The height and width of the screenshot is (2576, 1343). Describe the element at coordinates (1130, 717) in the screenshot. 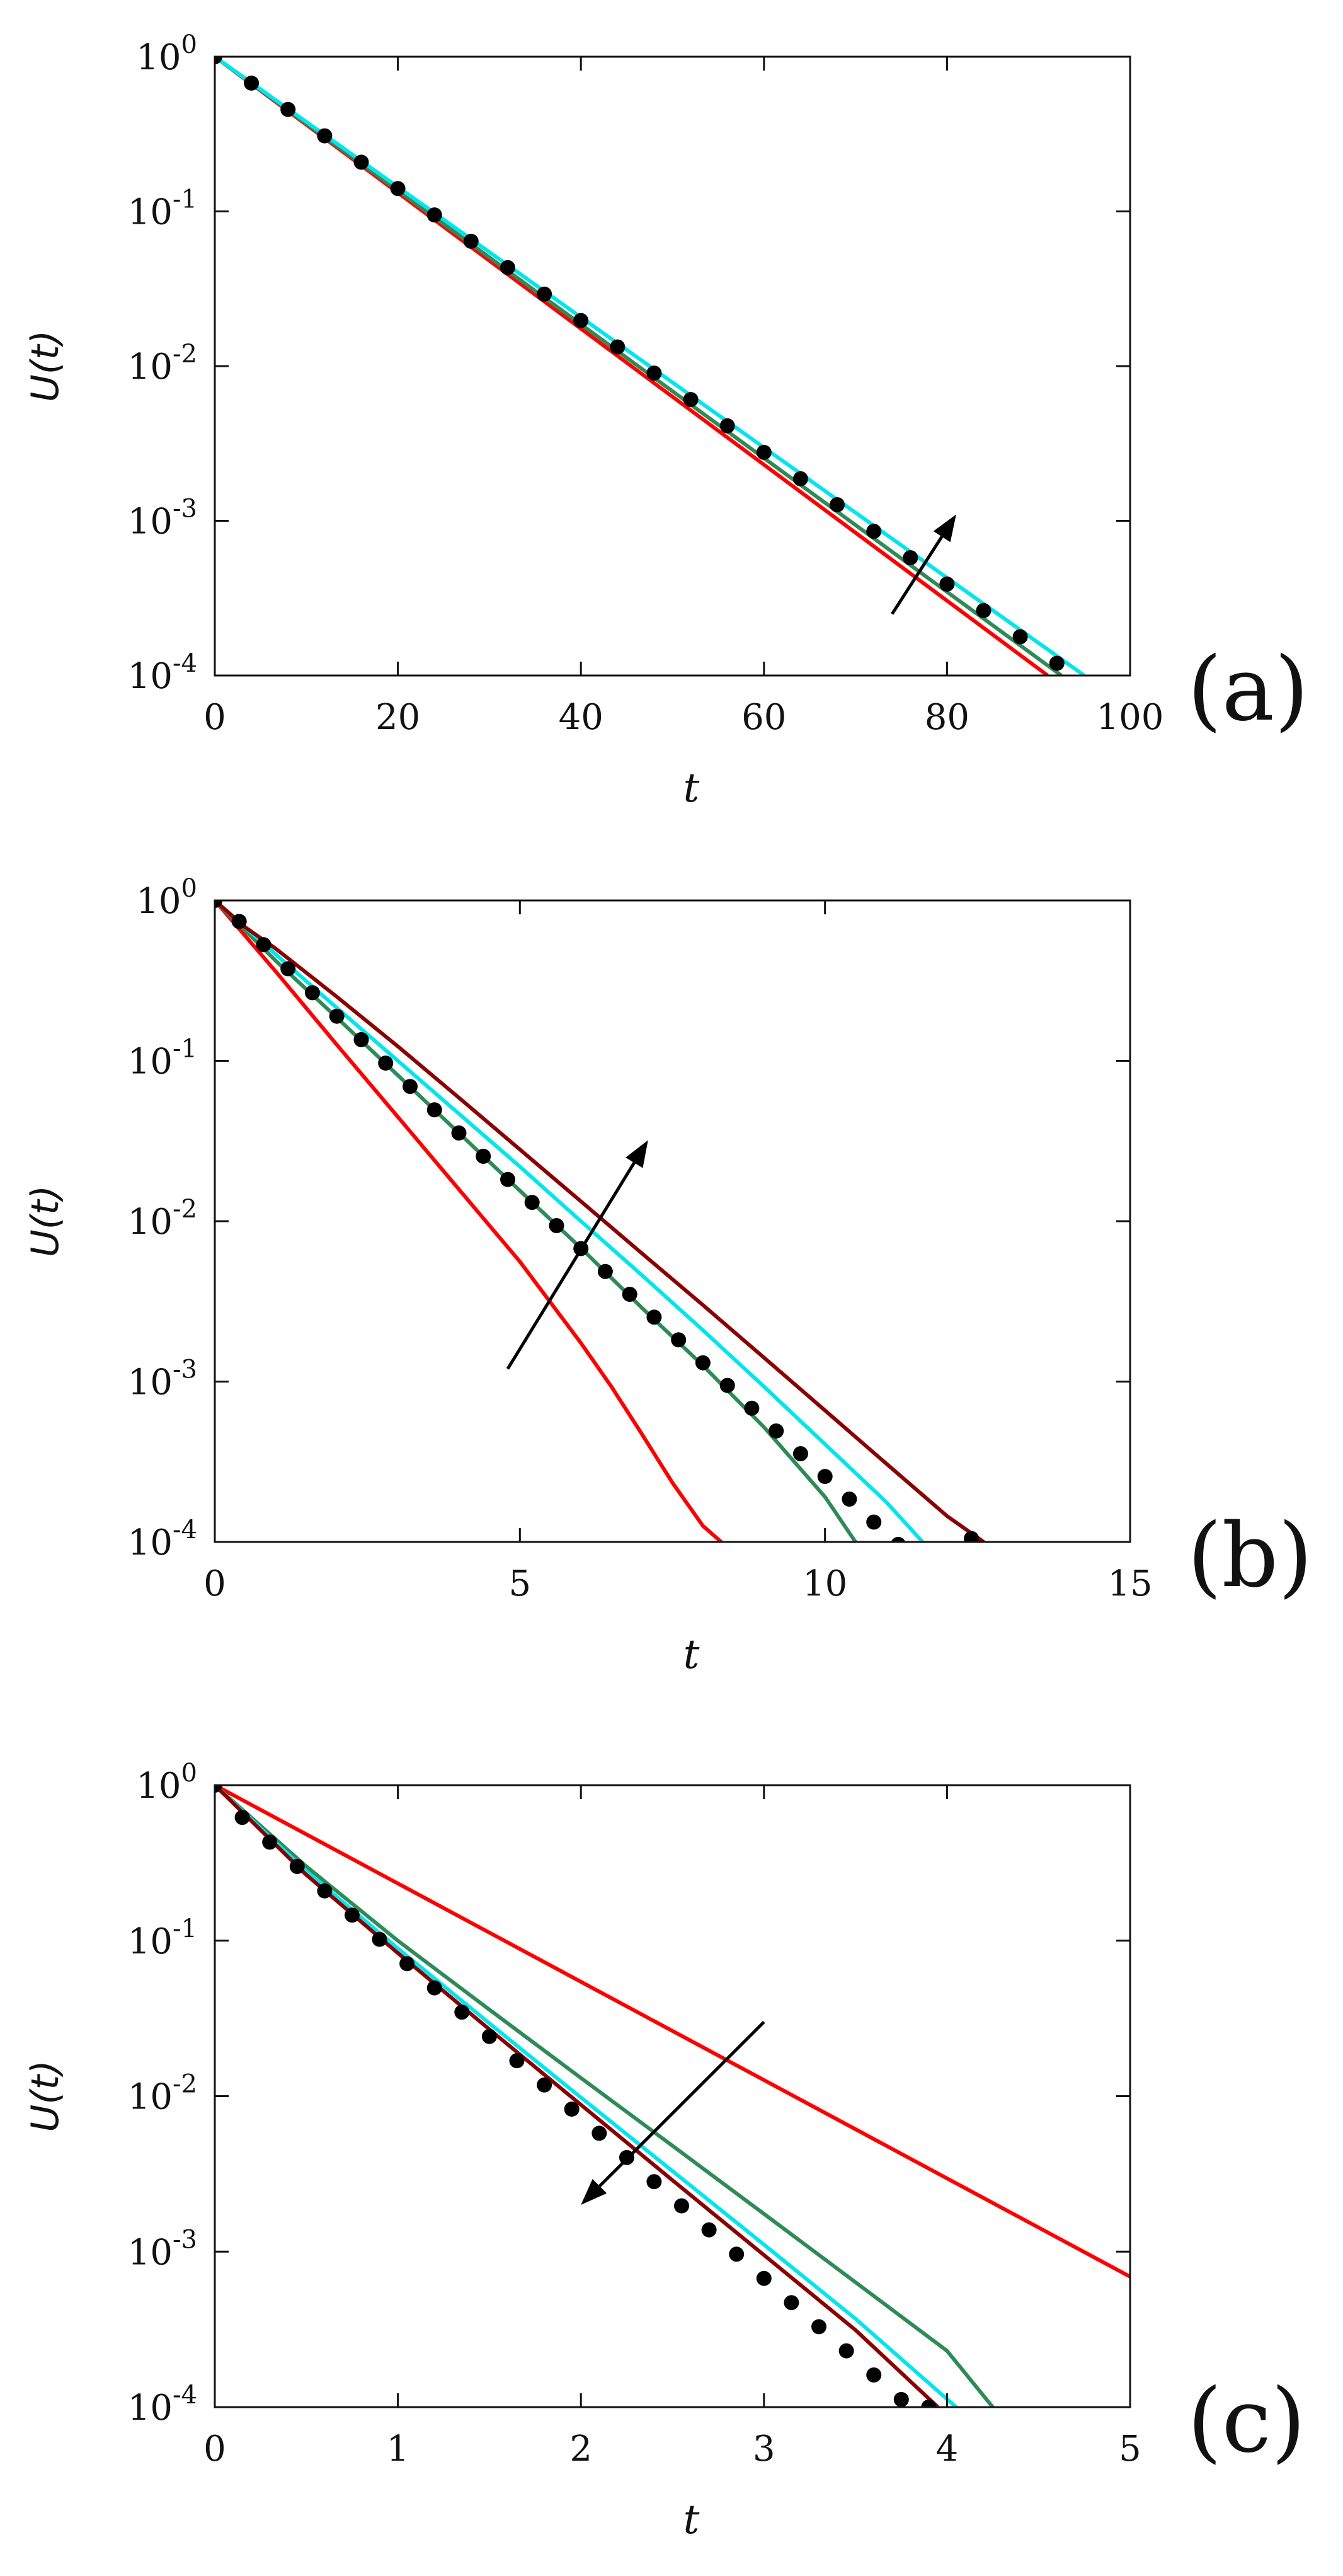

I see `x-tick-label: 100` at that location.